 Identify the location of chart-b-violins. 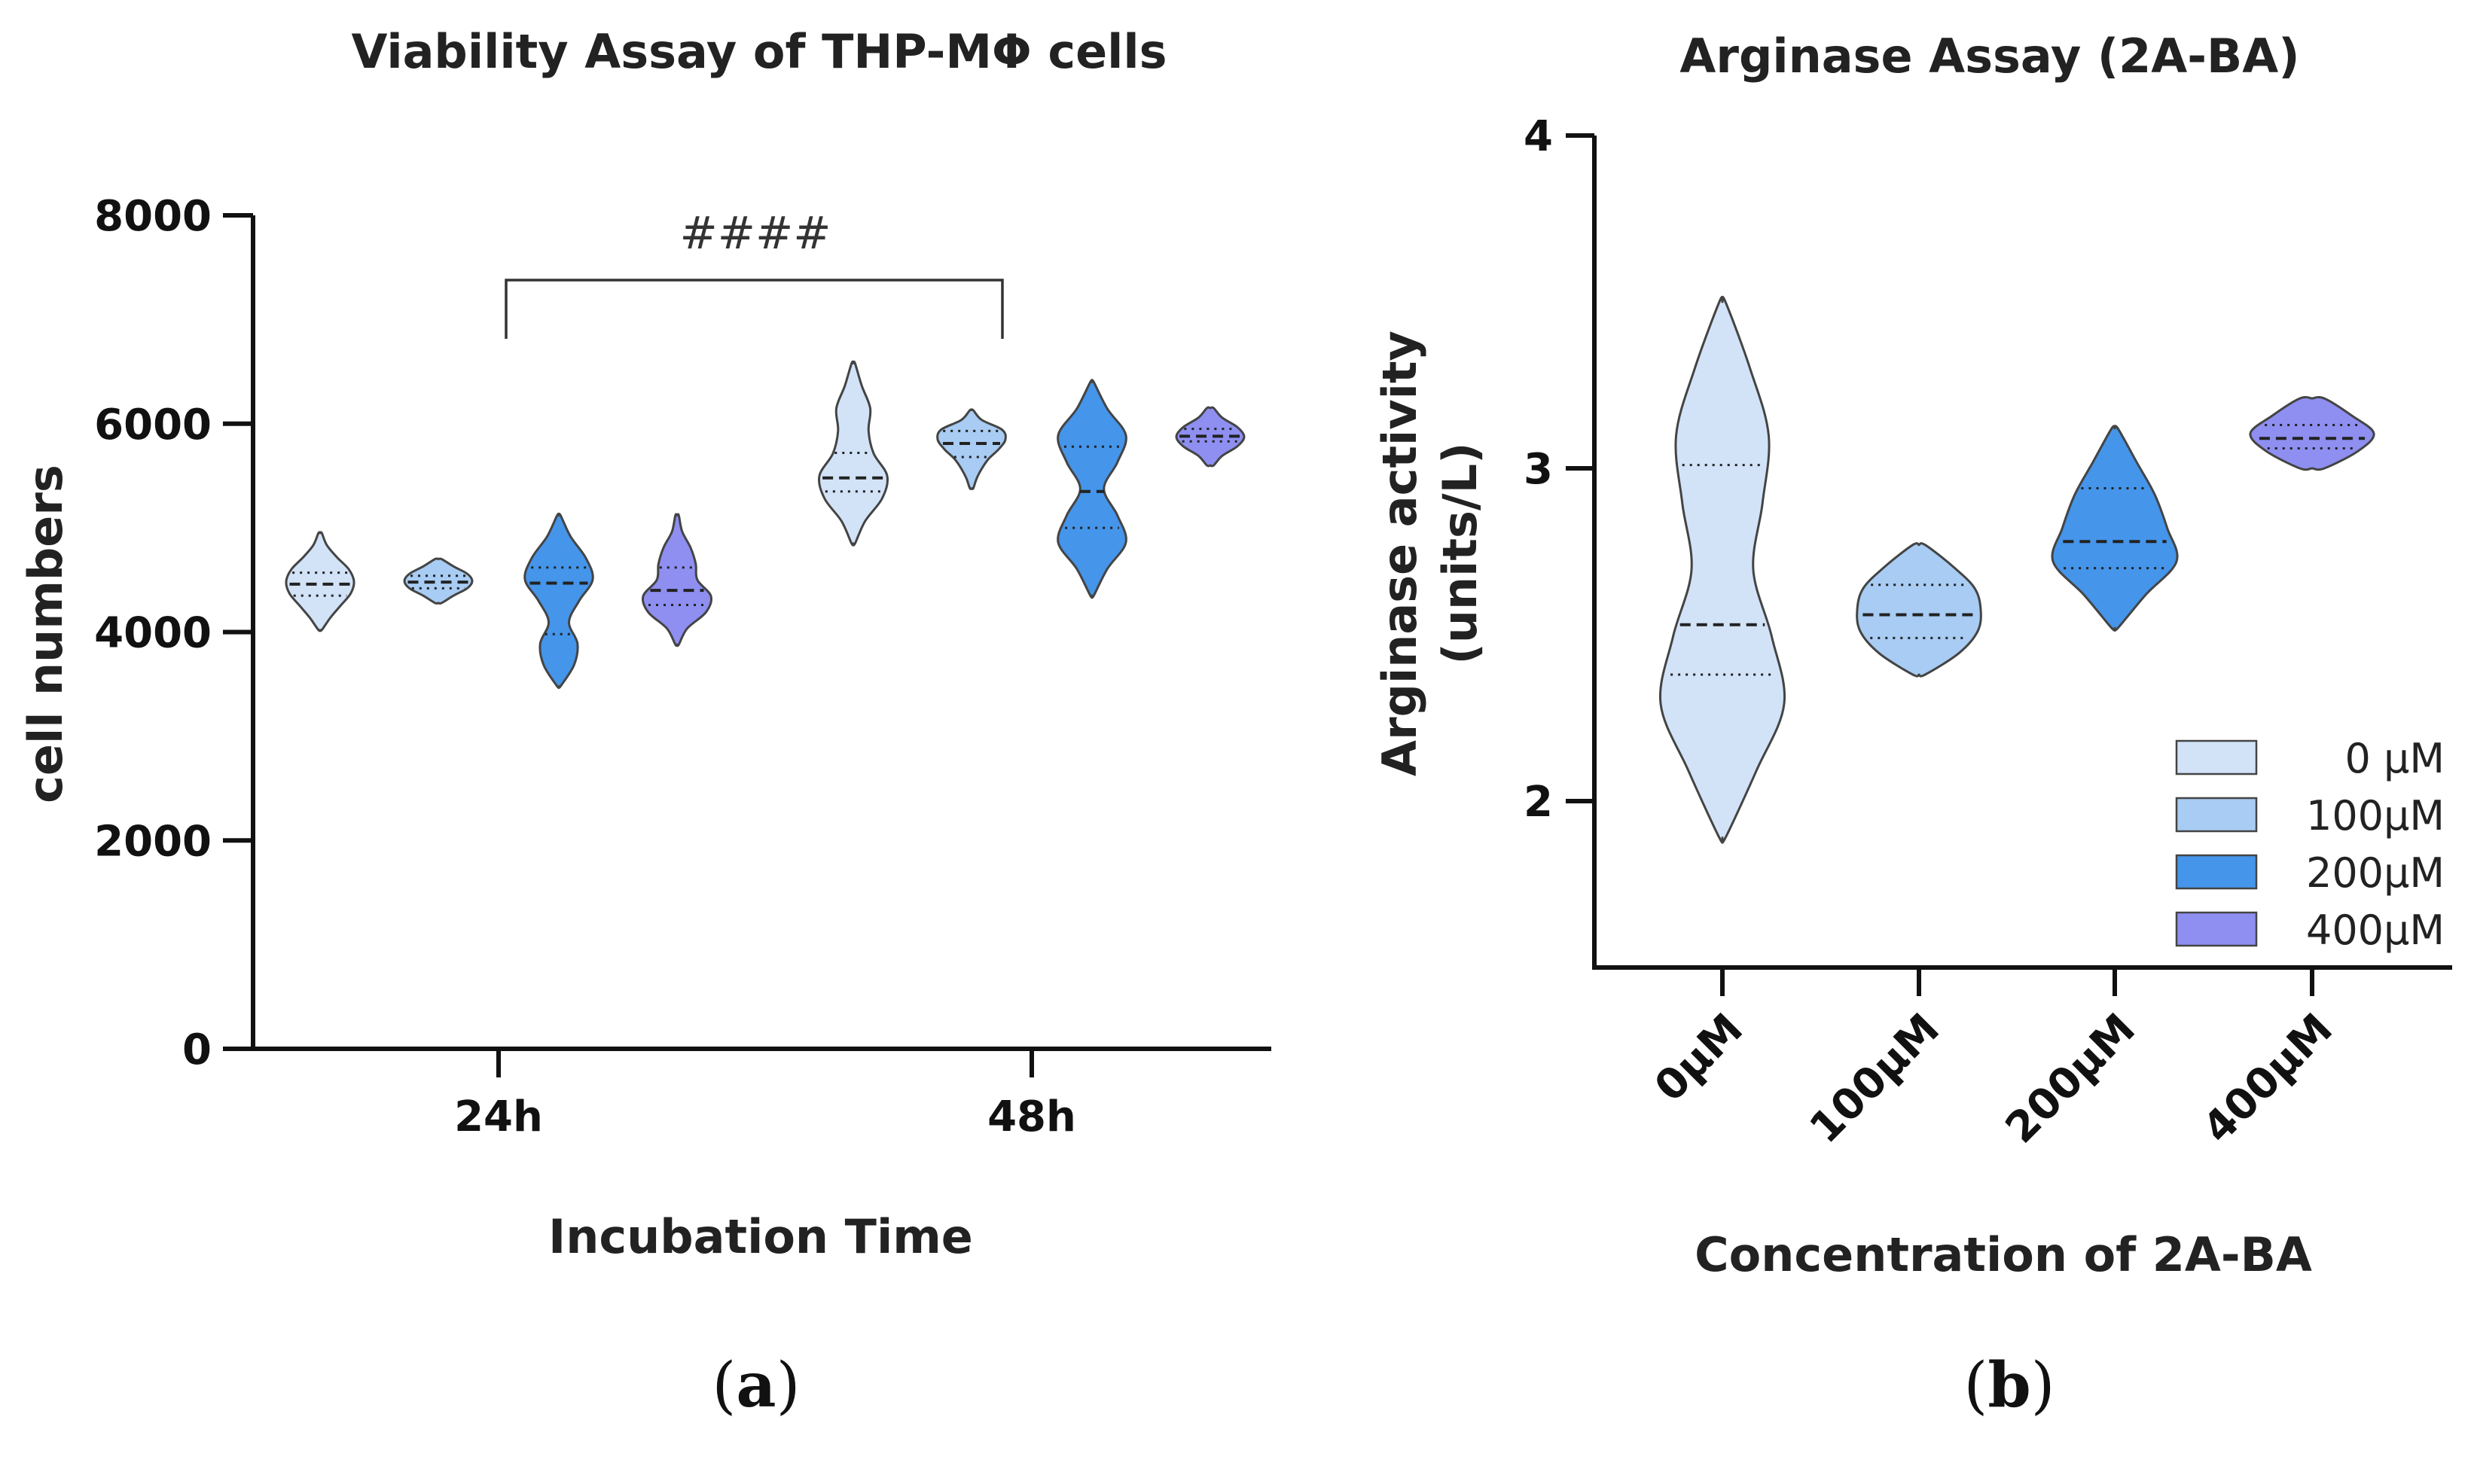
(2017, 569).